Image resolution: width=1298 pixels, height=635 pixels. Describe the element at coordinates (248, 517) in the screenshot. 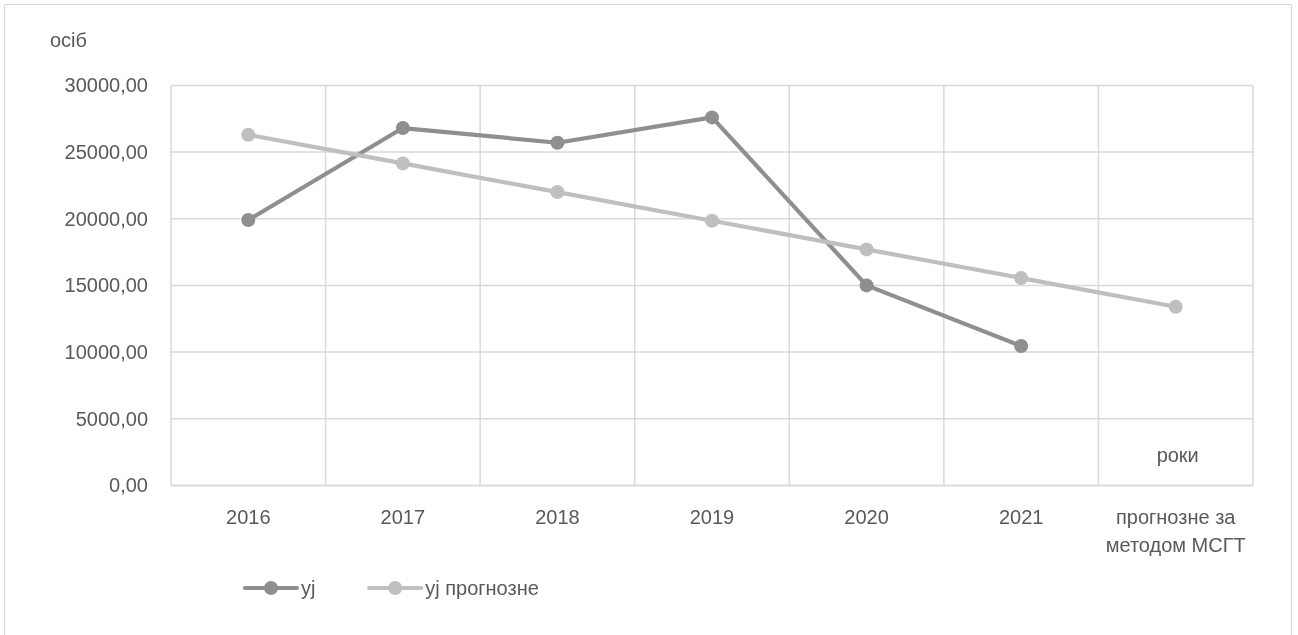

I see `x-tick-label: 2016` at that location.